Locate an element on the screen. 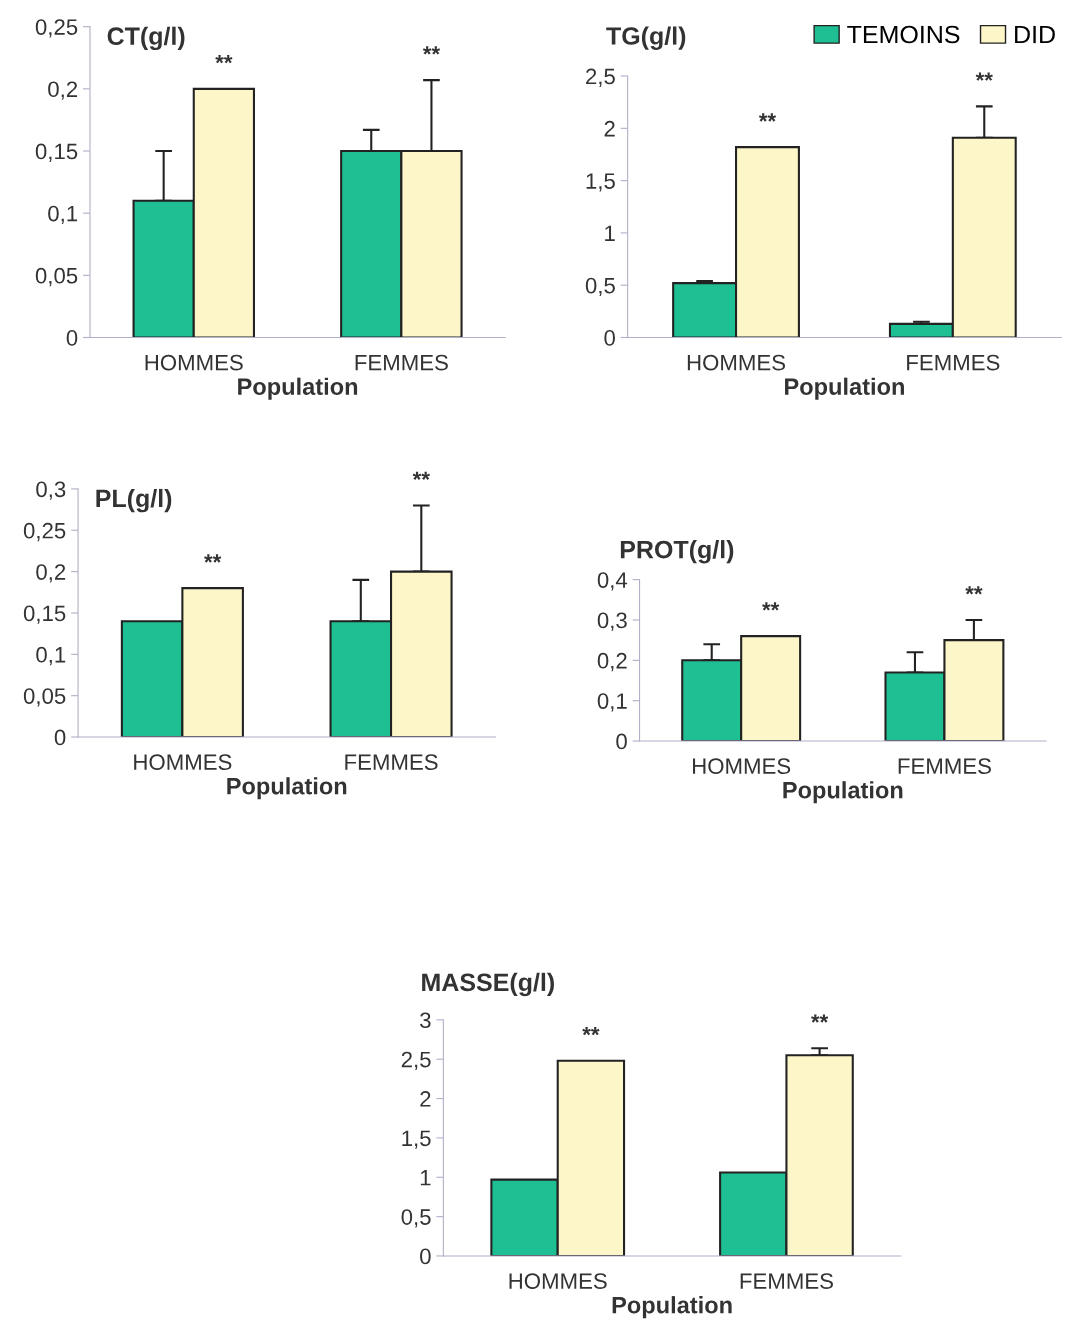  legend-label: TEMOINS is located at coordinates (903, 34).